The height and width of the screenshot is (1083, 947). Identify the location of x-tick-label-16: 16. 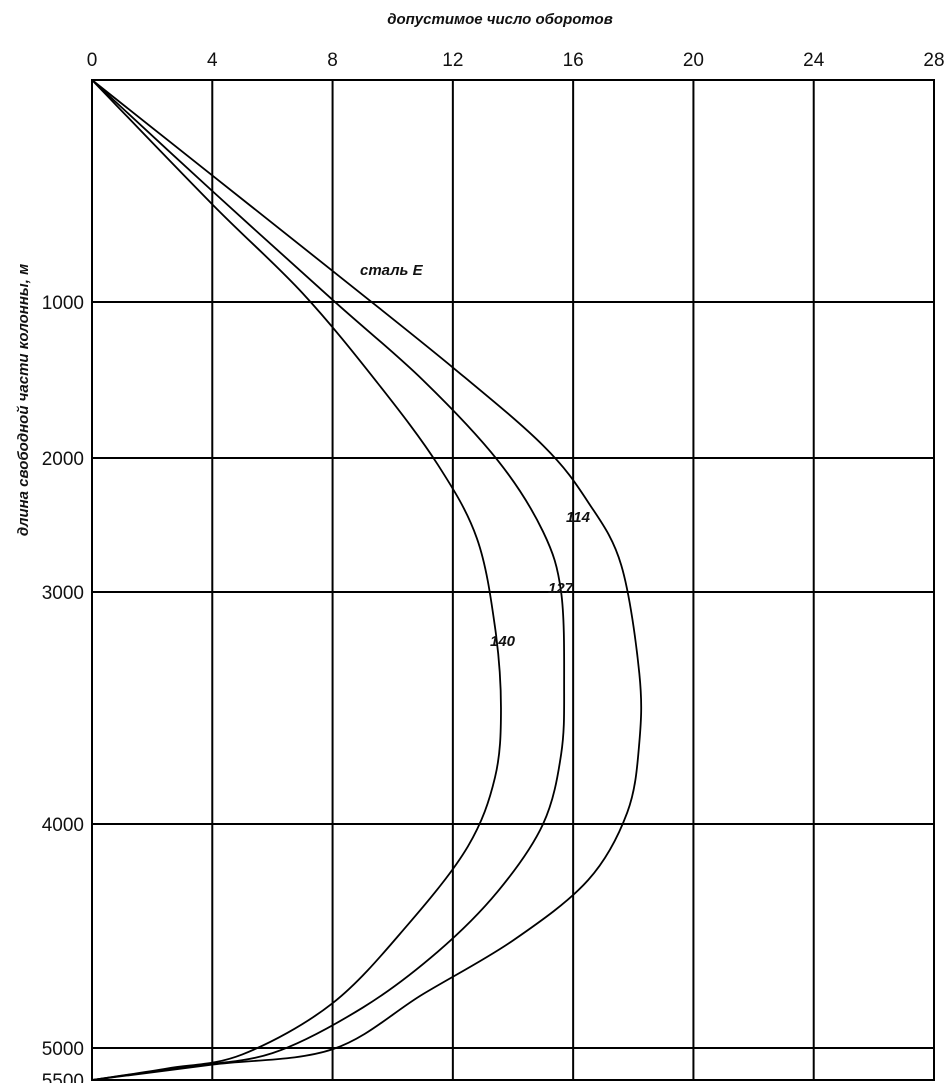
(573, 60).